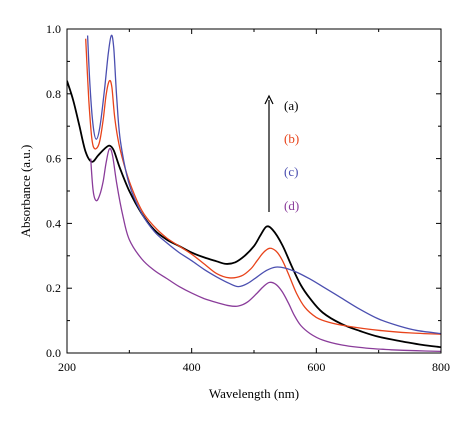 The height and width of the screenshot is (424, 474). Describe the element at coordinates (53, 29) in the screenshot. I see `y-tick-label: 1.0` at that location.